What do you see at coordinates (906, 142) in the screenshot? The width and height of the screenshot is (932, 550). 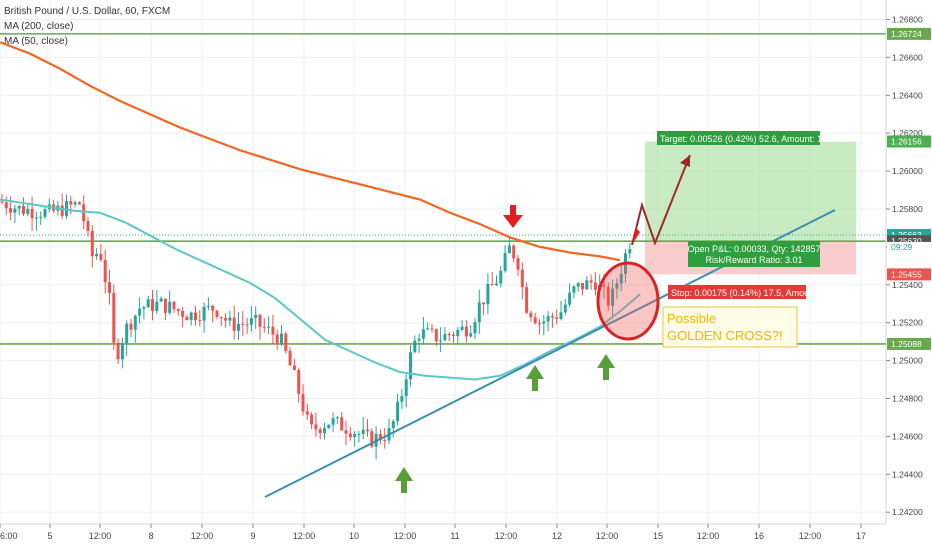 I see `price-label: 1.26156` at bounding box center [906, 142].